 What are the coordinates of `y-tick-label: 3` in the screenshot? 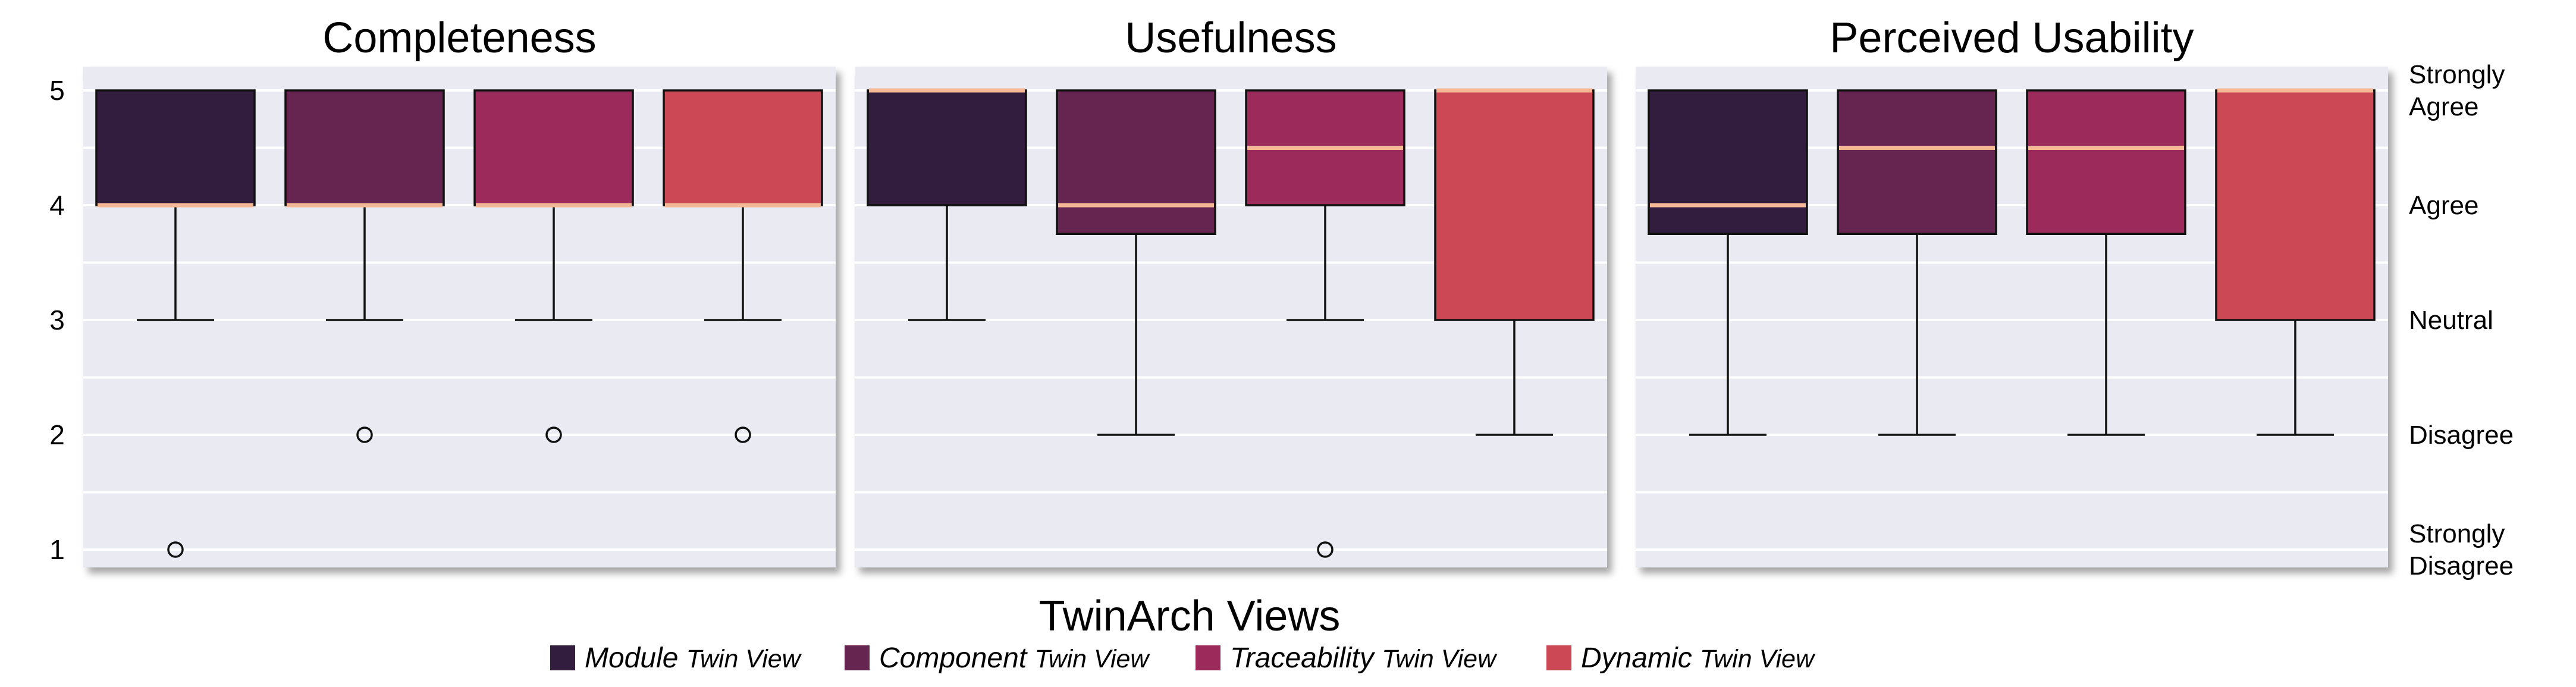 It's located at (57, 320).